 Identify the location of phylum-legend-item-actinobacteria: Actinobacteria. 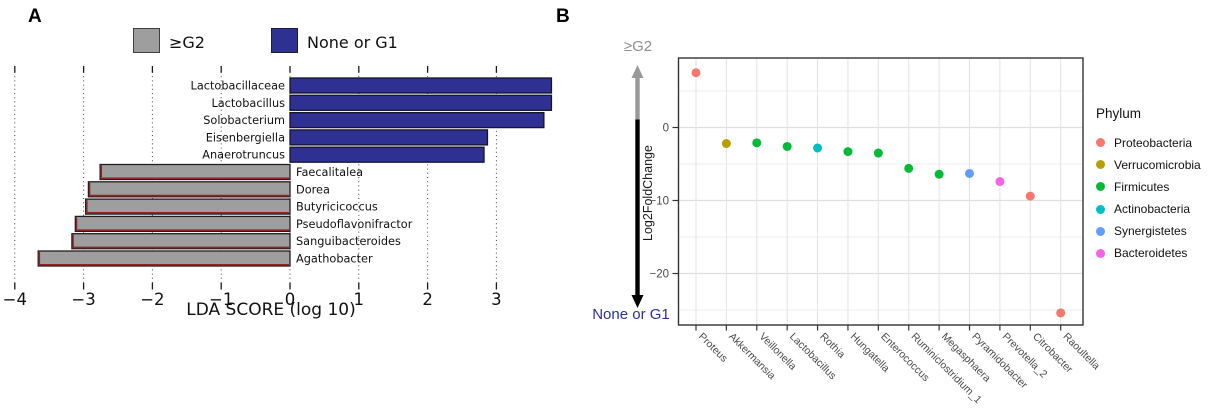
(1148, 209).